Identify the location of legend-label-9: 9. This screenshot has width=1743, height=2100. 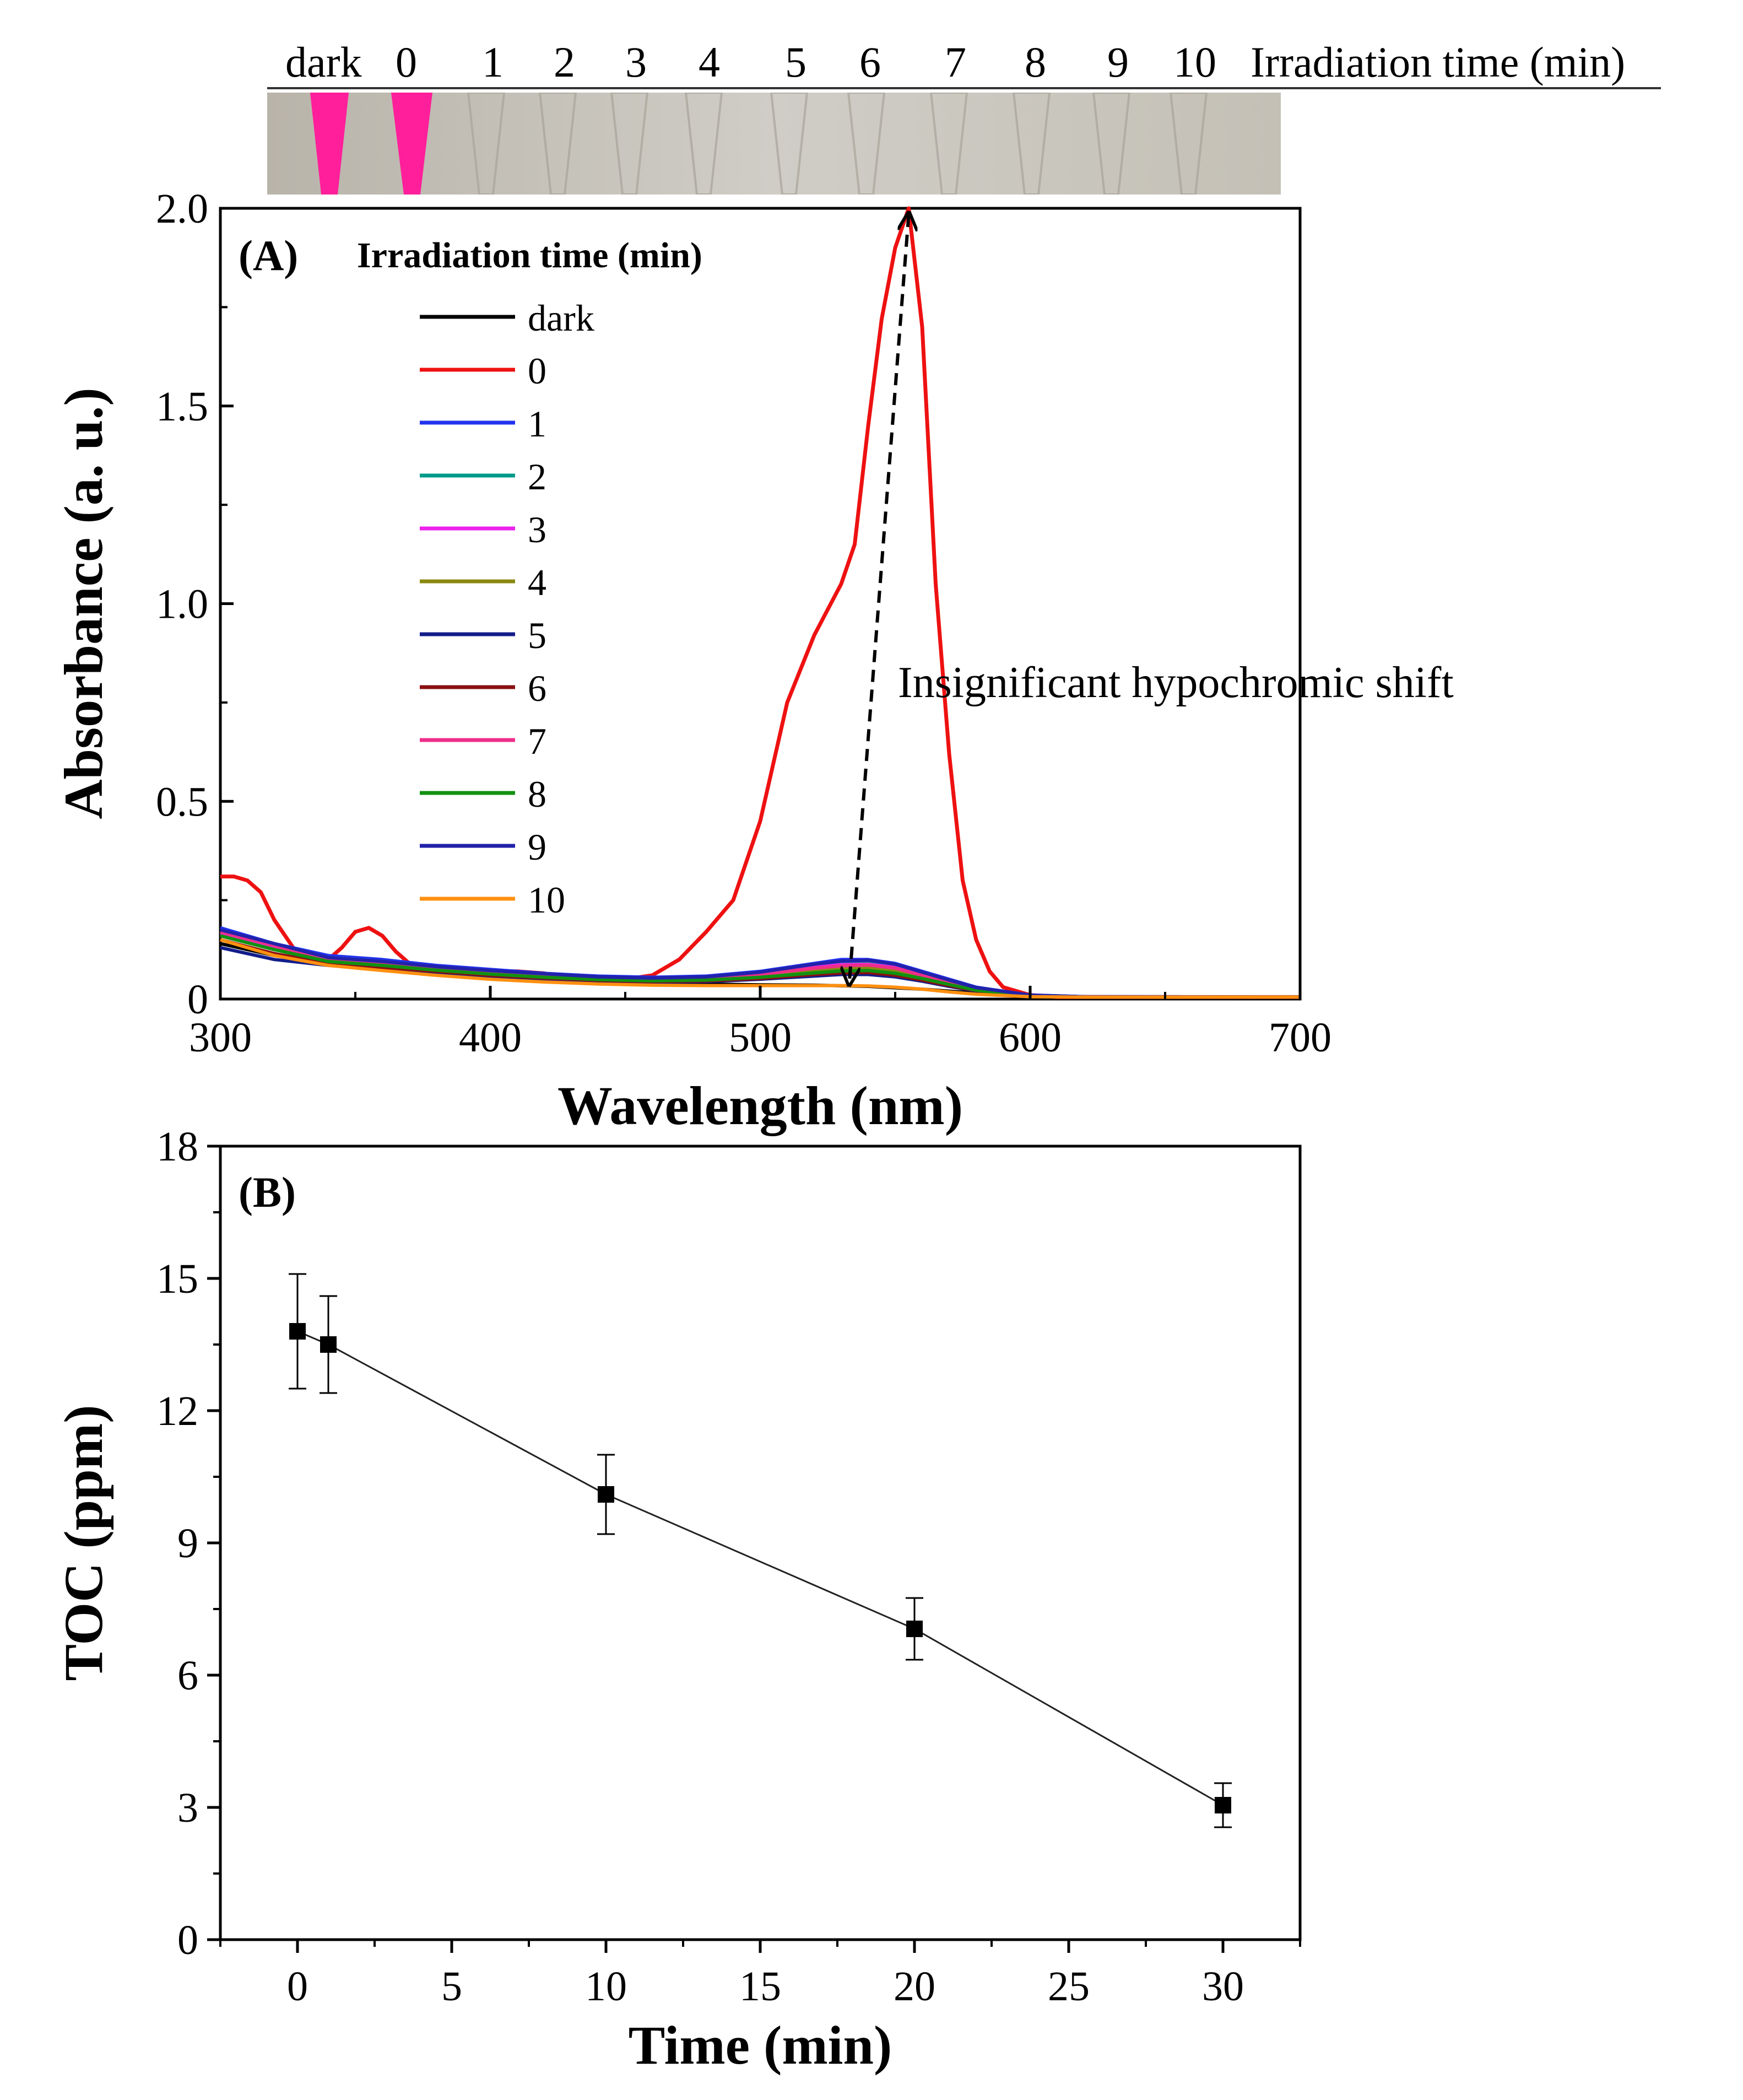
(537, 847).